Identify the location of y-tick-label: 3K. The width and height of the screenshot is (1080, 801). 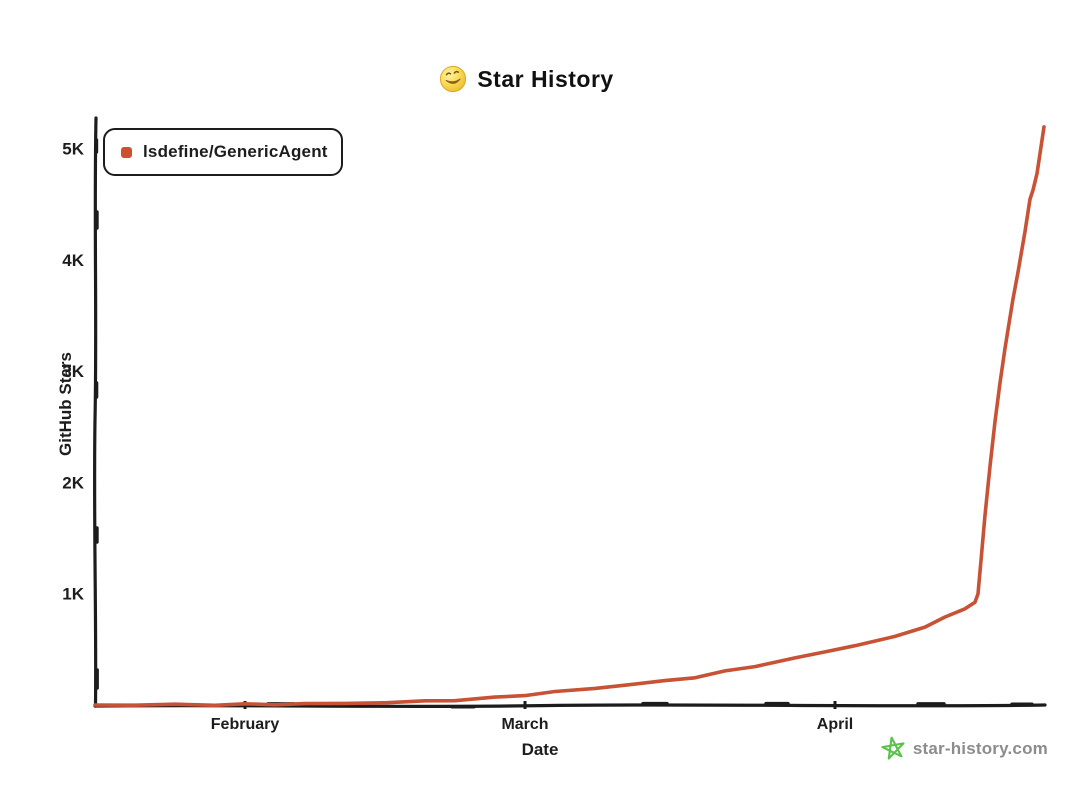
(73, 371).